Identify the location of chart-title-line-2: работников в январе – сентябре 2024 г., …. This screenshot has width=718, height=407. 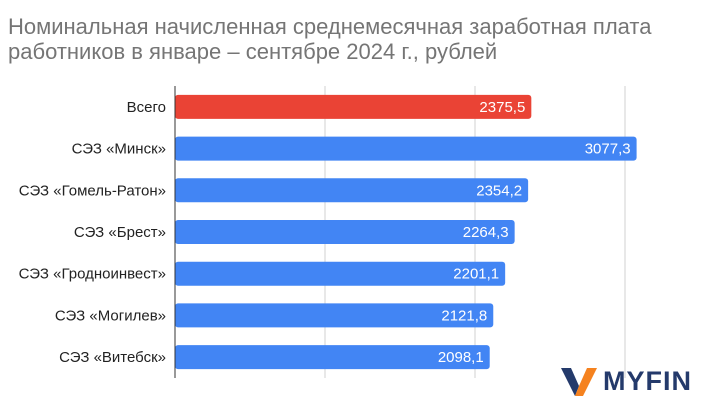
(253, 51).